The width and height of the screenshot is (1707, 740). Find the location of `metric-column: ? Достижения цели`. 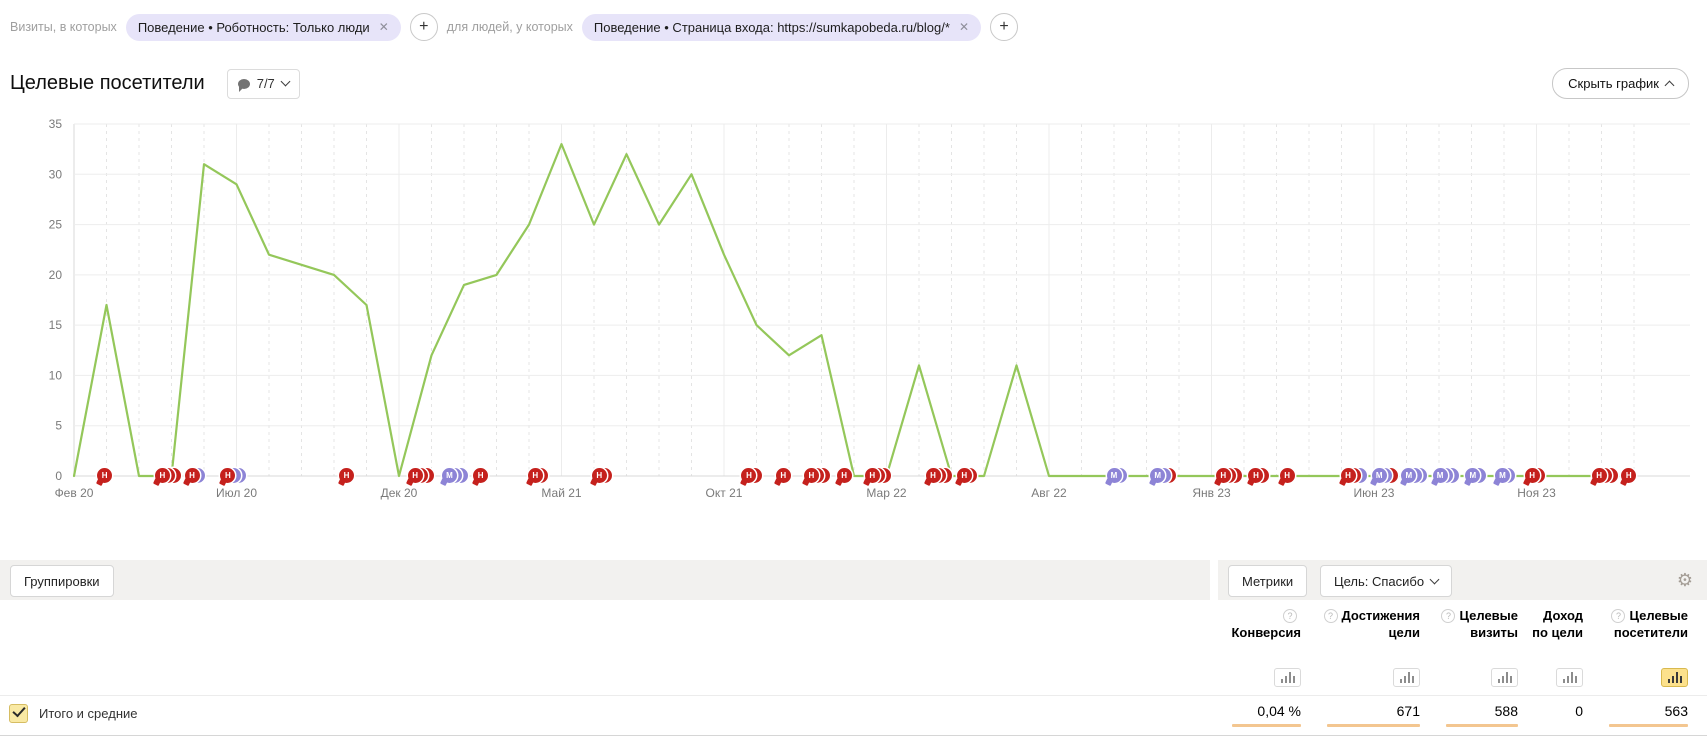

metric-column: ? Достижения цели is located at coordinates (1372, 648).